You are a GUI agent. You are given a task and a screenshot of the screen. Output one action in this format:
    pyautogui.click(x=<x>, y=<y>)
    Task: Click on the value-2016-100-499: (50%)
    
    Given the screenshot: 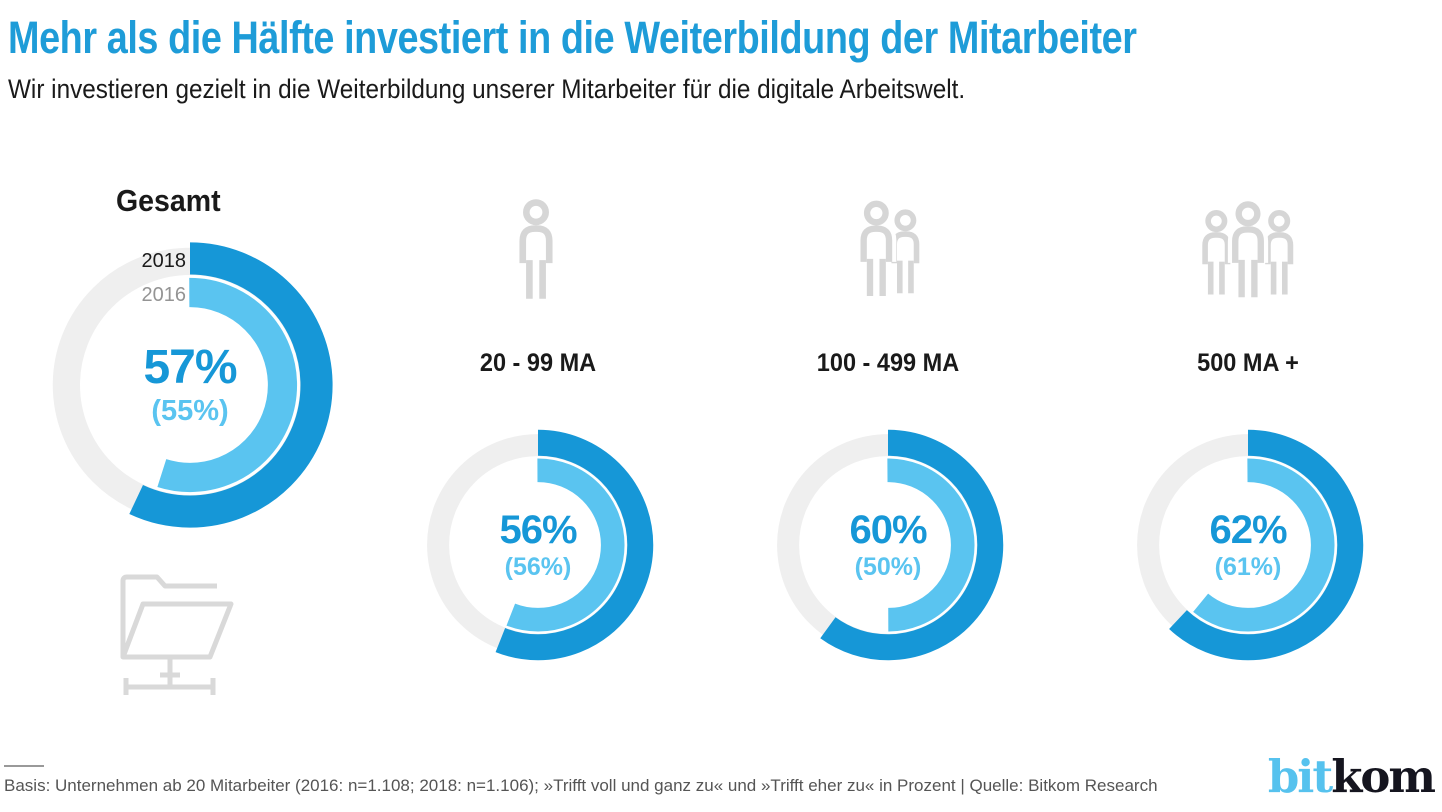 What is the action you would take?
    pyautogui.click(x=888, y=567)
    